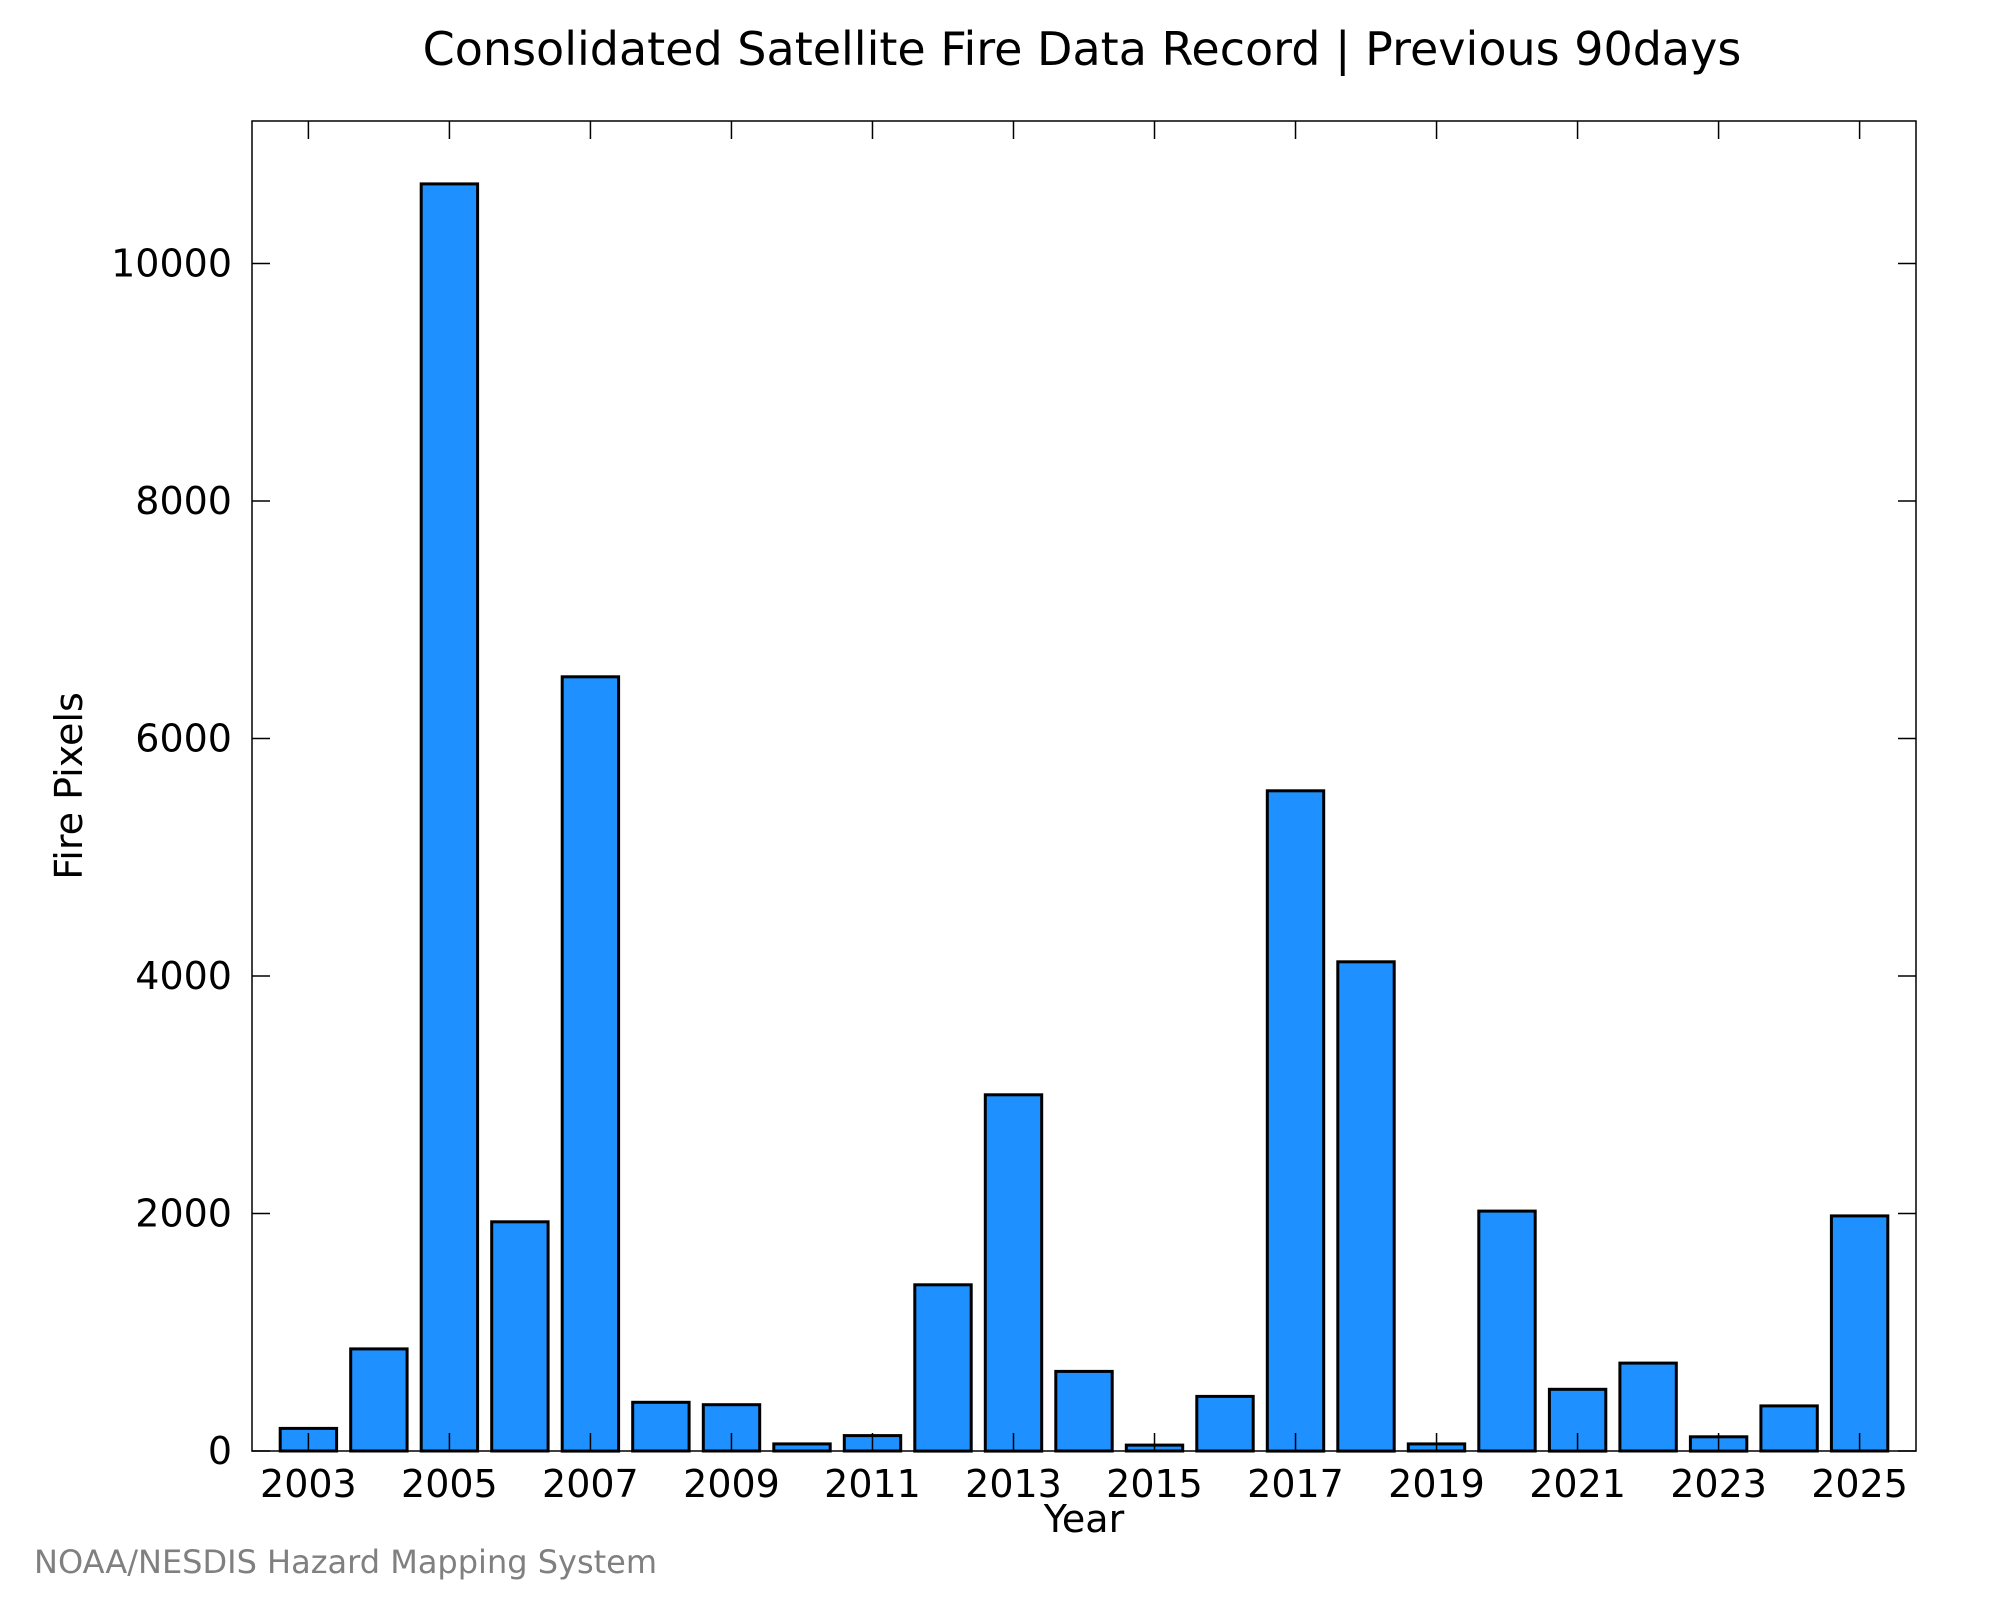 This screenshot has width=2000, height=1600. Describe the element at coordinates (1225, 1423) in the screenshot. I see `bar-2016` at that location.